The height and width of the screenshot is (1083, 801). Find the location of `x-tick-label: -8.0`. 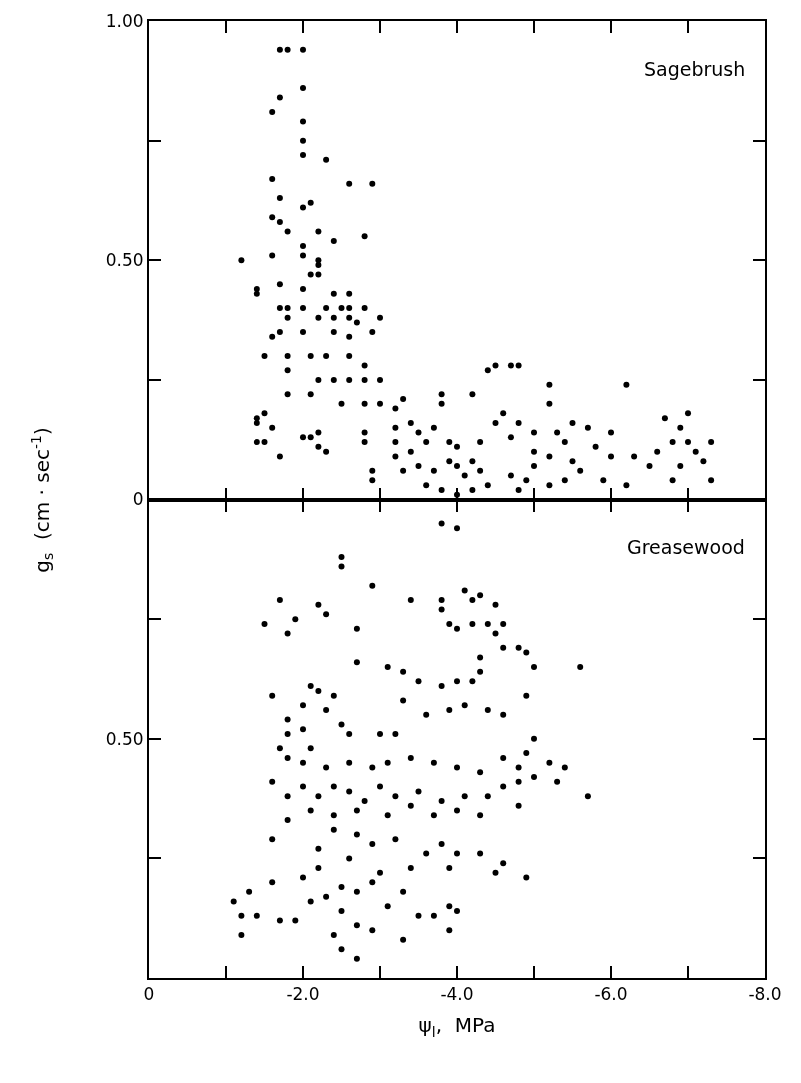

x-tick-label: -8.0 is located at coordinates (765, 994).